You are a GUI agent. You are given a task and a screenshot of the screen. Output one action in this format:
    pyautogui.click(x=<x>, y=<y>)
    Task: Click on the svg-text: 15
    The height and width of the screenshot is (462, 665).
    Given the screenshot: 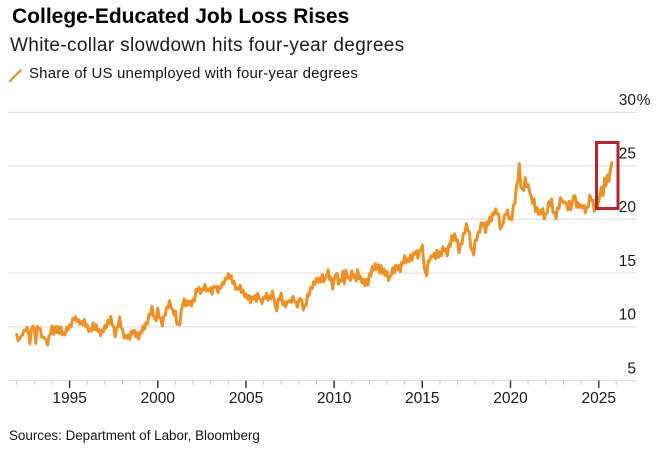 What is the action you would take?
    pyautogui.click(x=627, y=261)
    